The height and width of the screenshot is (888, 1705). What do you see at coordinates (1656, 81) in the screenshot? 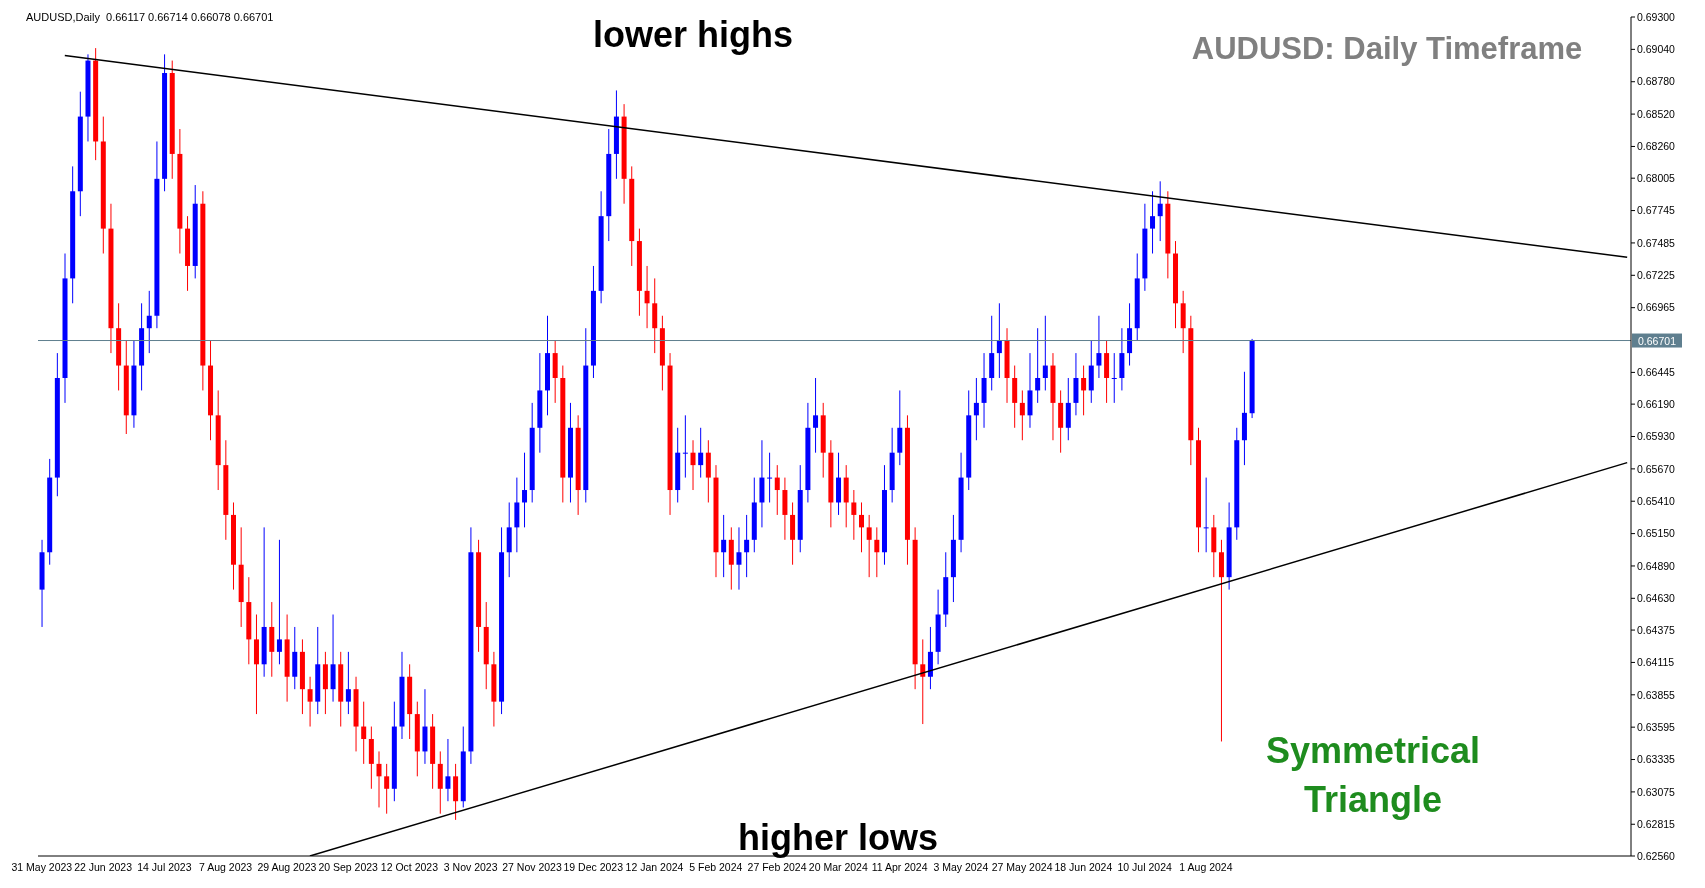
I see `y-tick-label: 0.68780` at bounding box center [1656, 81].